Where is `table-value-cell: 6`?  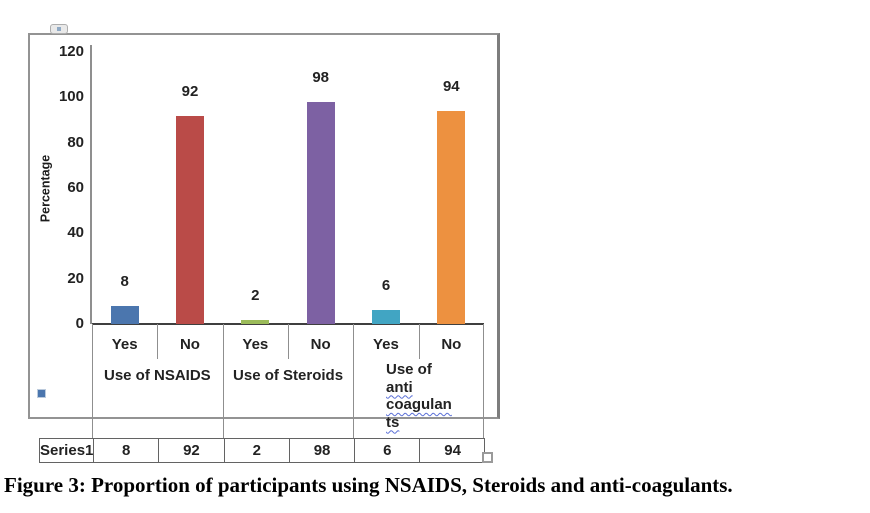
table-value-cell: 6 is located at coordinates (386, 450).